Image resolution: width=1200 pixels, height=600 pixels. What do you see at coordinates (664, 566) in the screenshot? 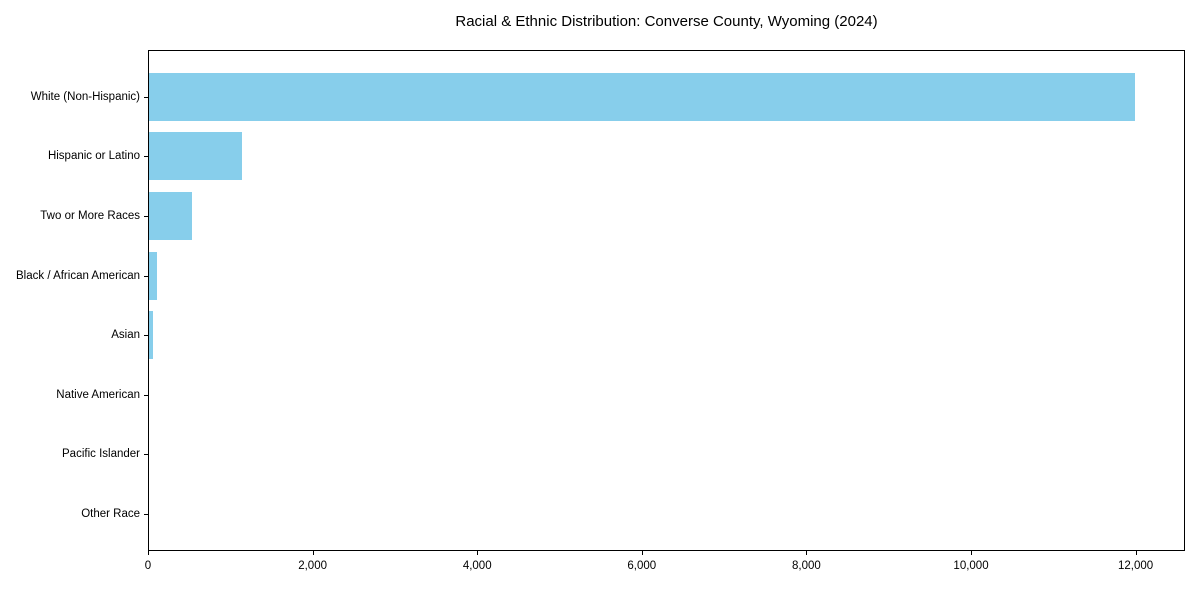
I see `x-axis: 0 2,000 4,000 6,000 8,000 10,000 12,000` at bounding box center [664, 566].